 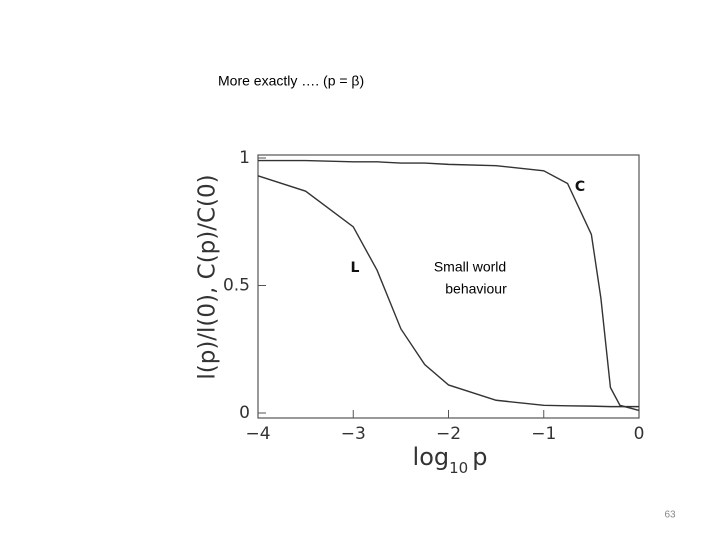 I want to click on page-number: 63, so click(x=670, y=515).